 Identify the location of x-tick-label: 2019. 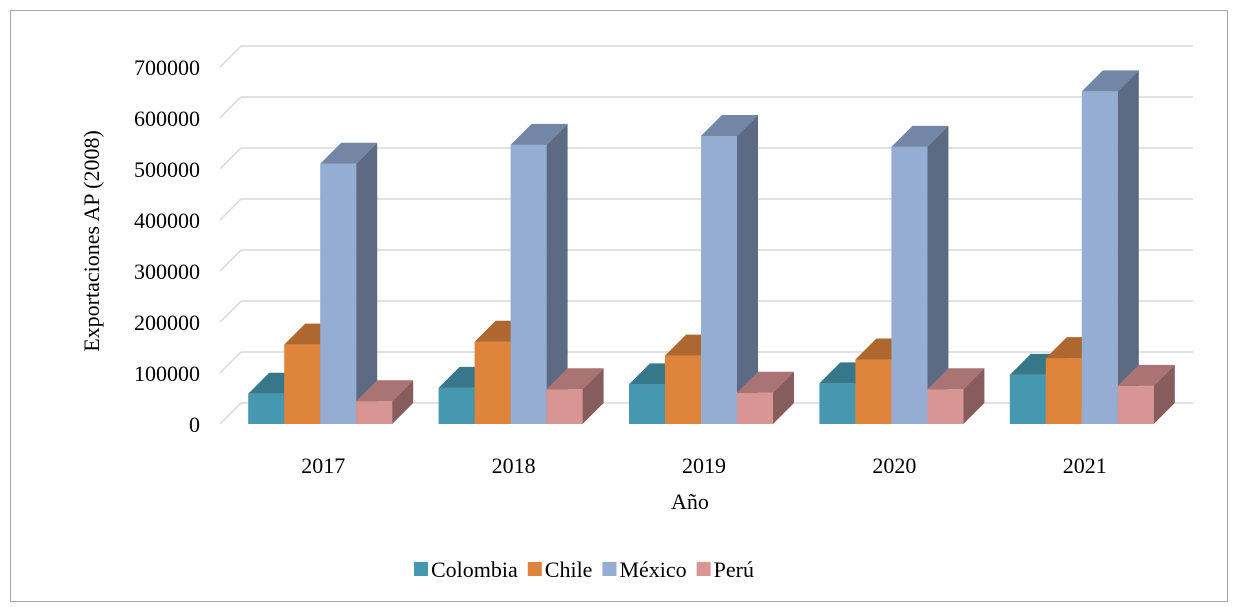
(704, 465).